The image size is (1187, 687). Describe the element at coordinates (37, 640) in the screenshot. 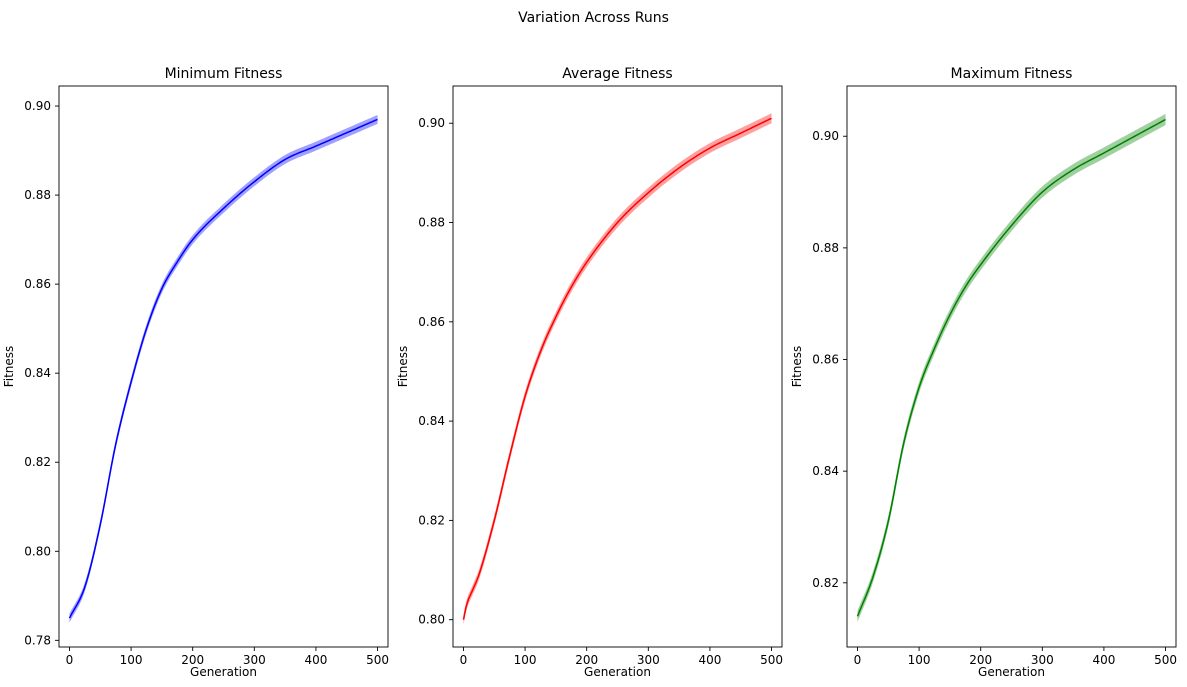

I see `y-tick-label: 0.78` at that location.